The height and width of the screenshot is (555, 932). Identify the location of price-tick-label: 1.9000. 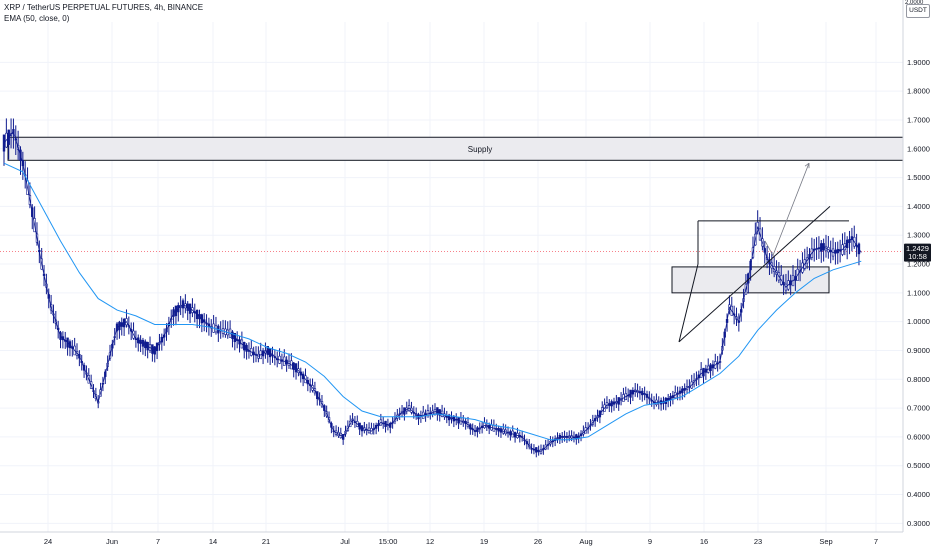
(918, 62).